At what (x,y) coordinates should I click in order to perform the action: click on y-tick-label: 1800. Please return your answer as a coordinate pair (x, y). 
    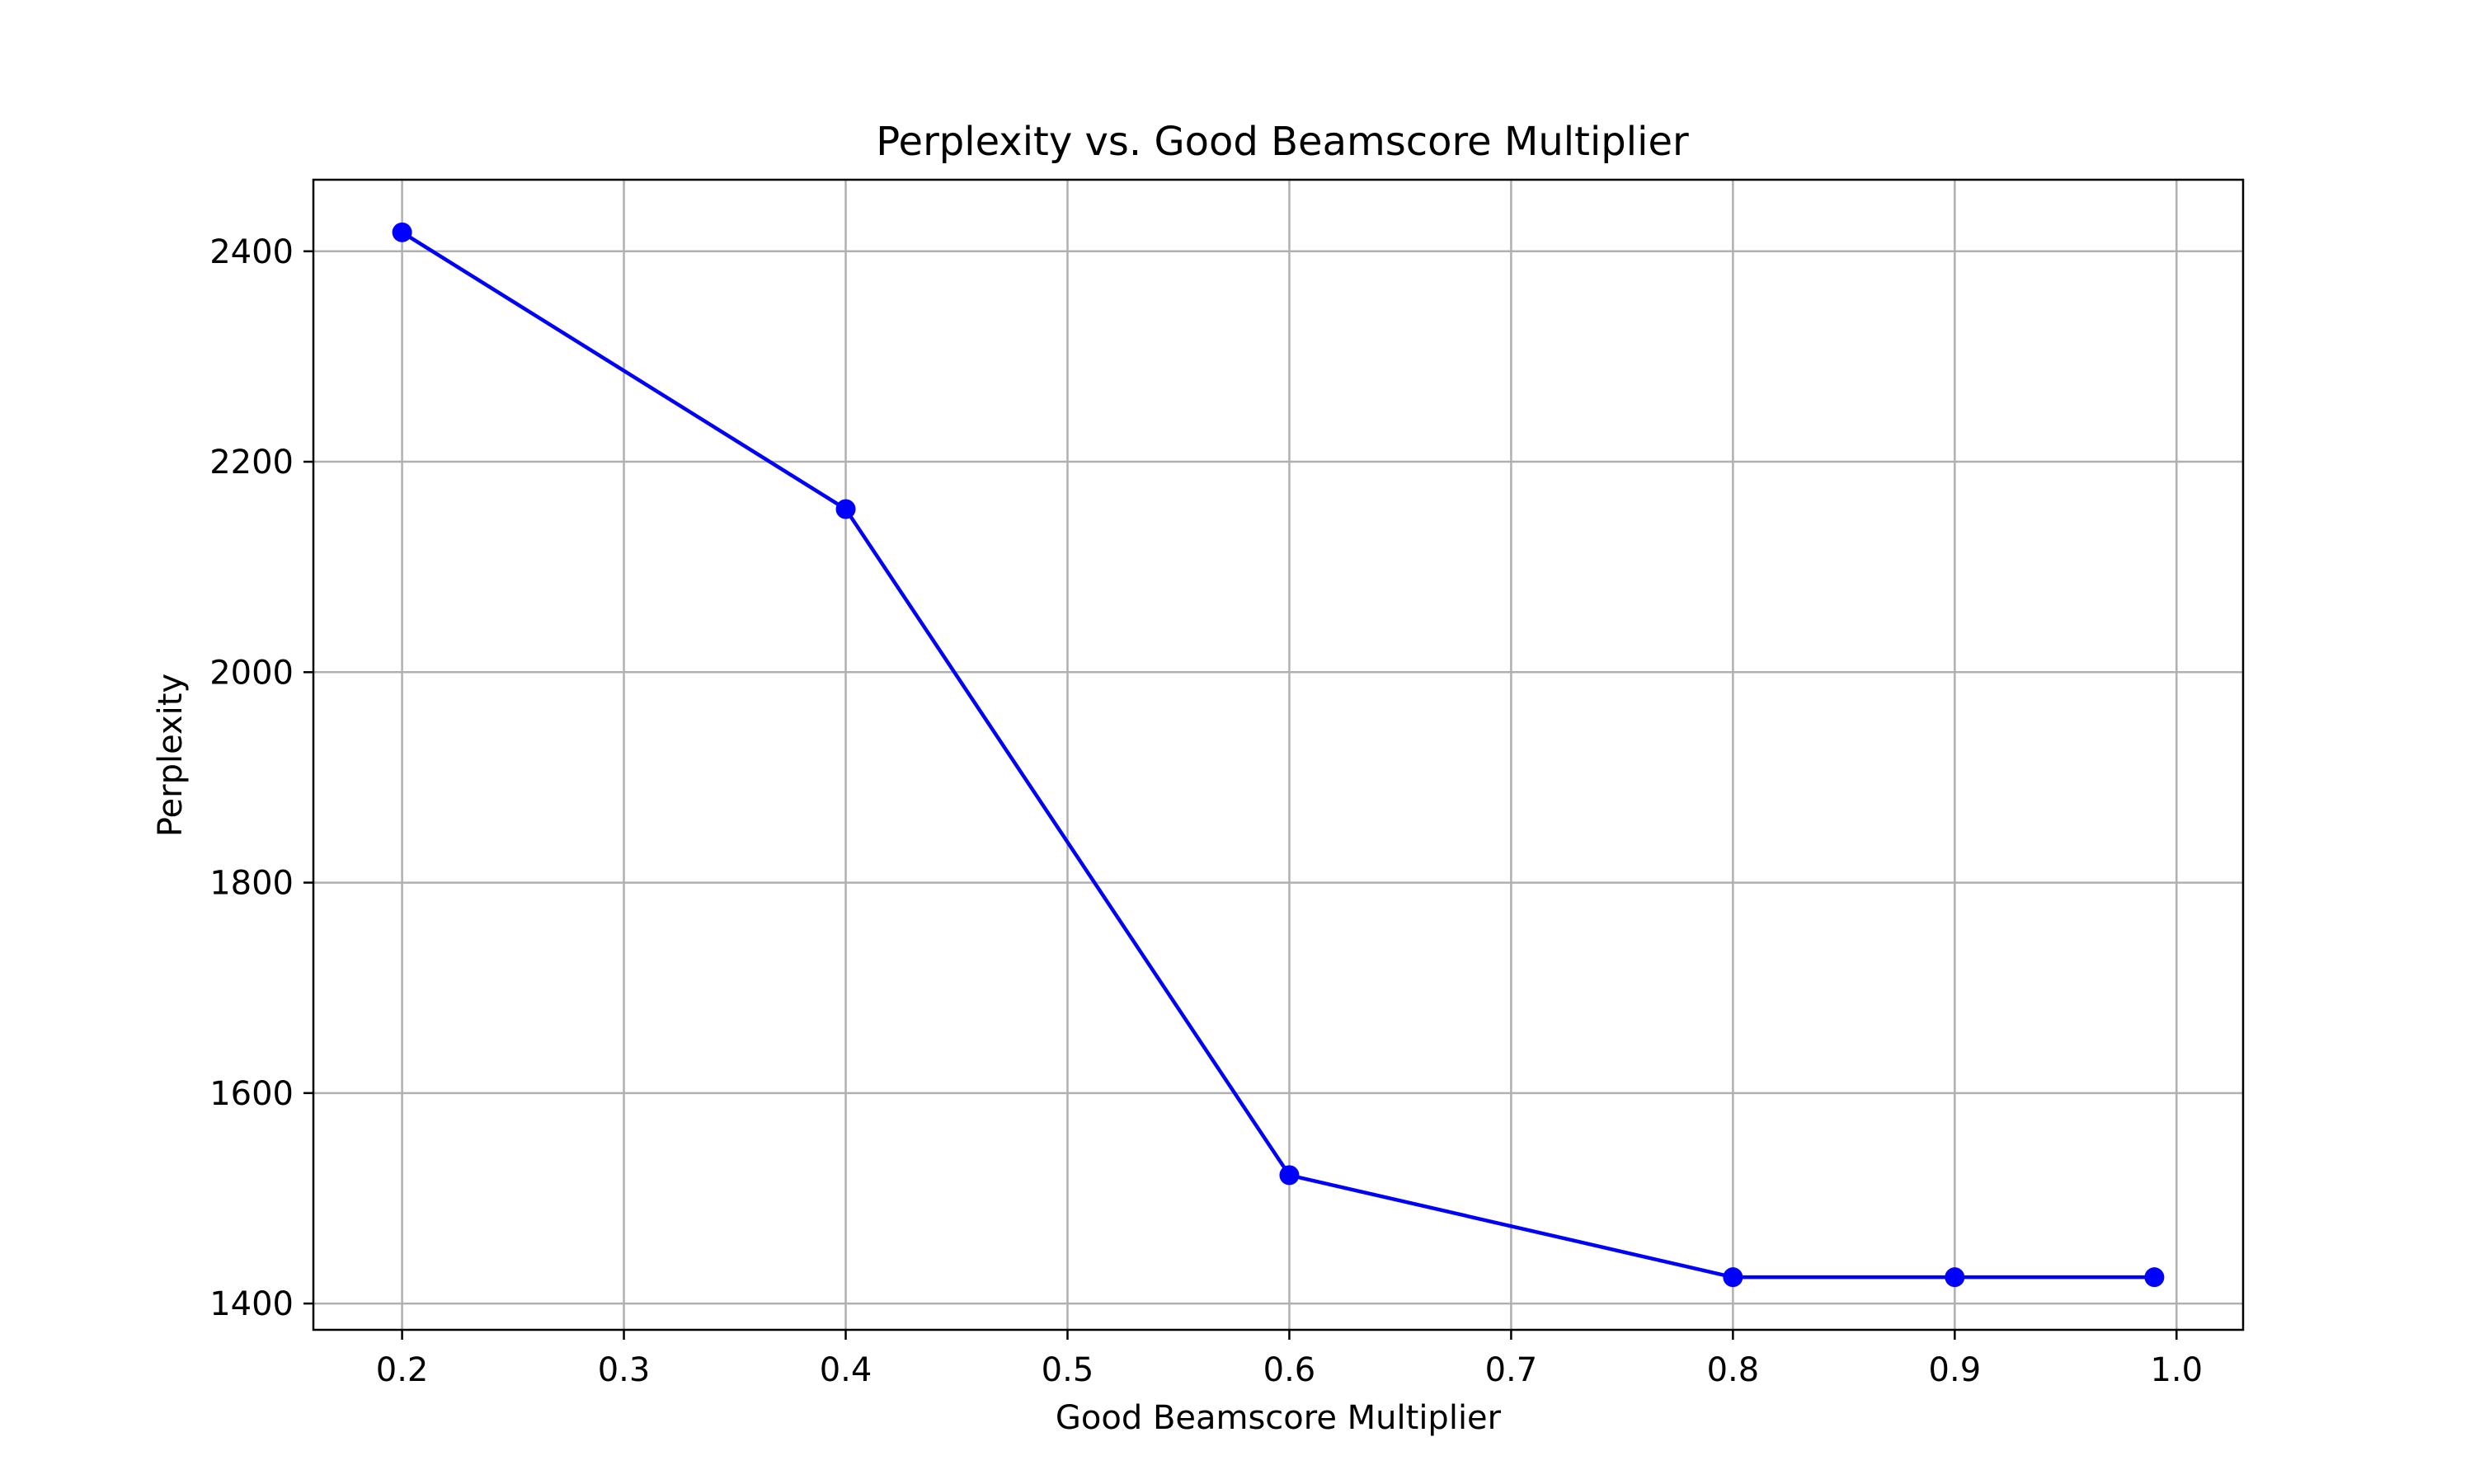
    Looking at the image, I should click on (251, 884).